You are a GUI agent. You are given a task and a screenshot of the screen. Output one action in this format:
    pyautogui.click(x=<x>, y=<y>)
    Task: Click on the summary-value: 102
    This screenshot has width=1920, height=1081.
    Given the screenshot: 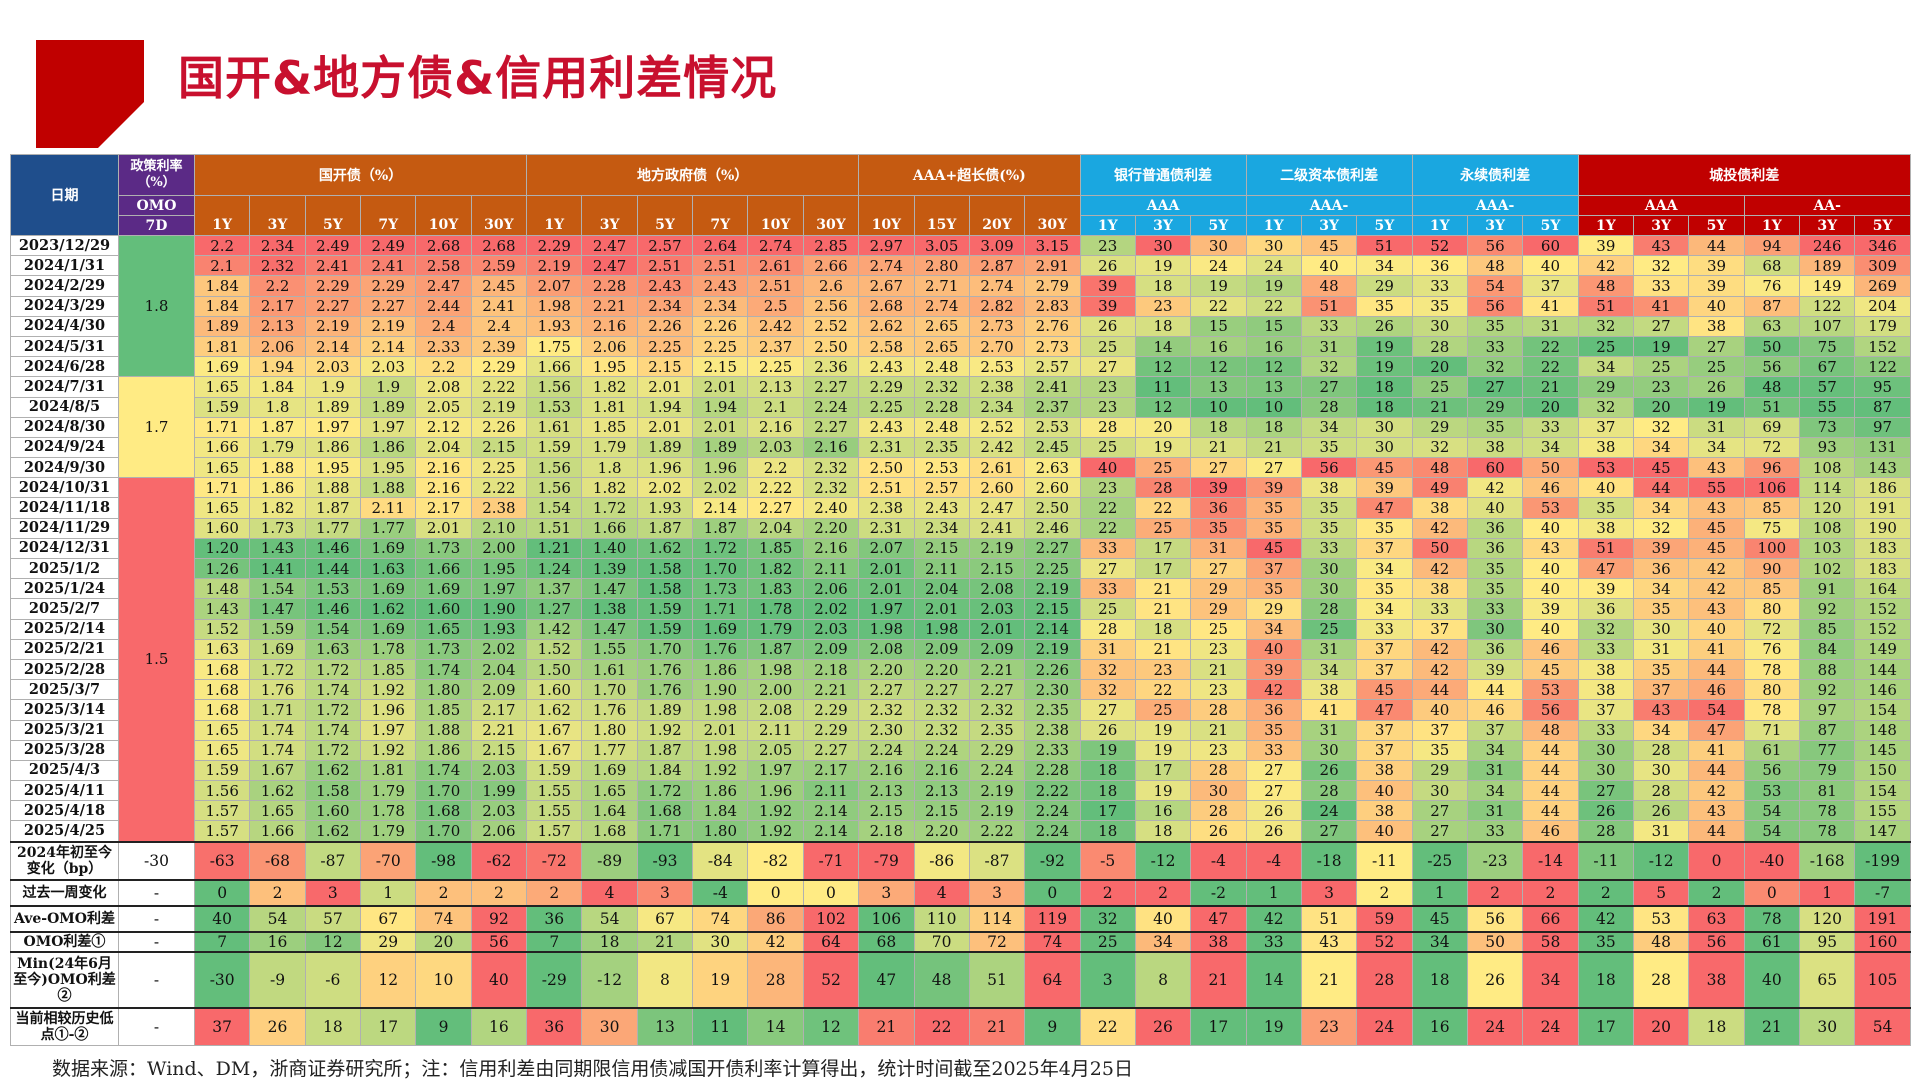 What is the action you would take?
    pyautogui.click(x=831, y=918)
    